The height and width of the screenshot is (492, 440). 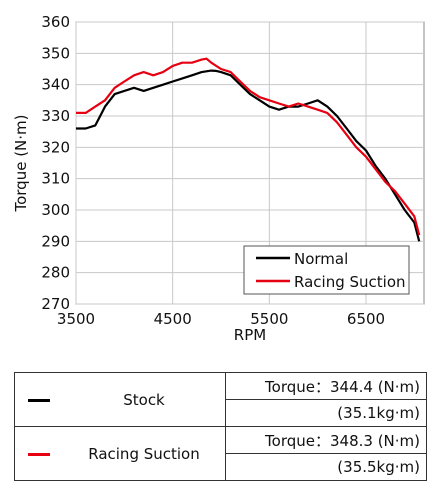 I want to click on y-tick-label: 350, so click(x=55, y=53).